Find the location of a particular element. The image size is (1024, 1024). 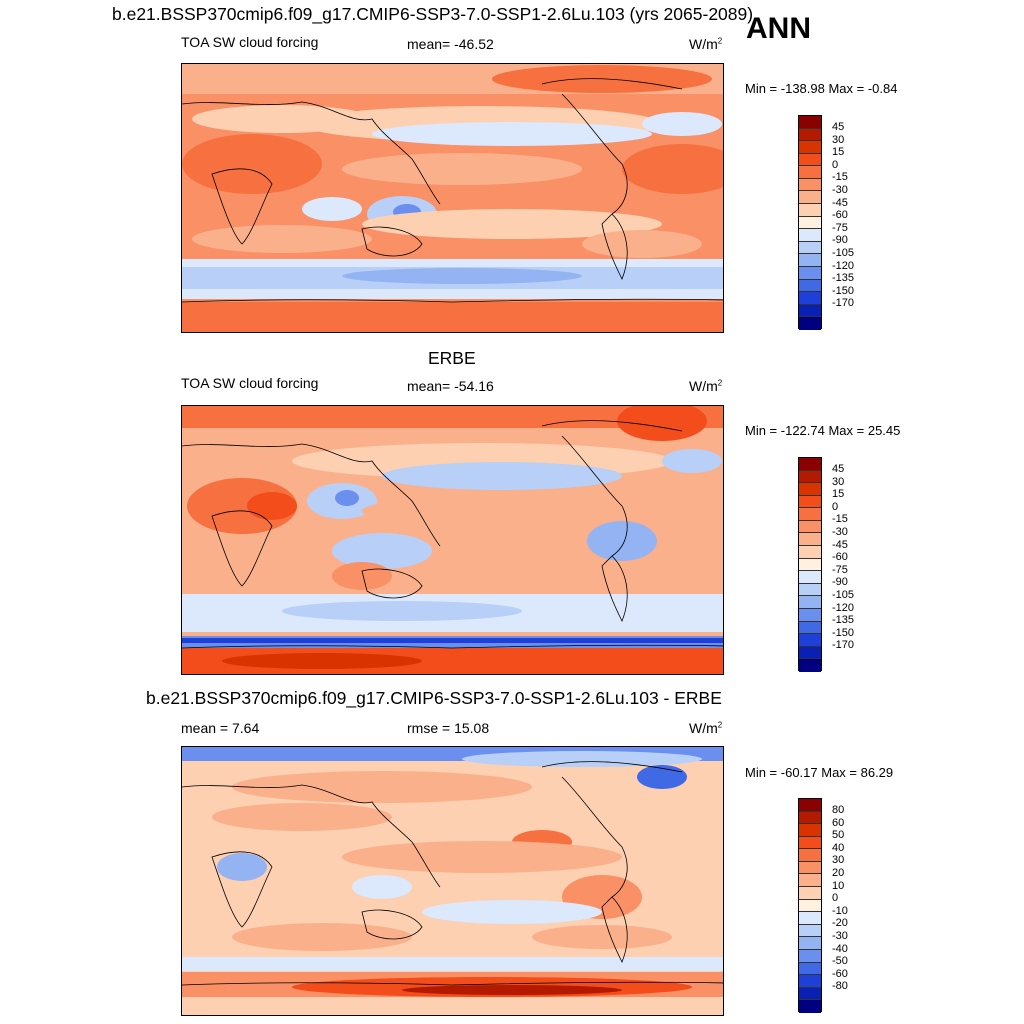

panel3-map is located at coordinates (452, 881).